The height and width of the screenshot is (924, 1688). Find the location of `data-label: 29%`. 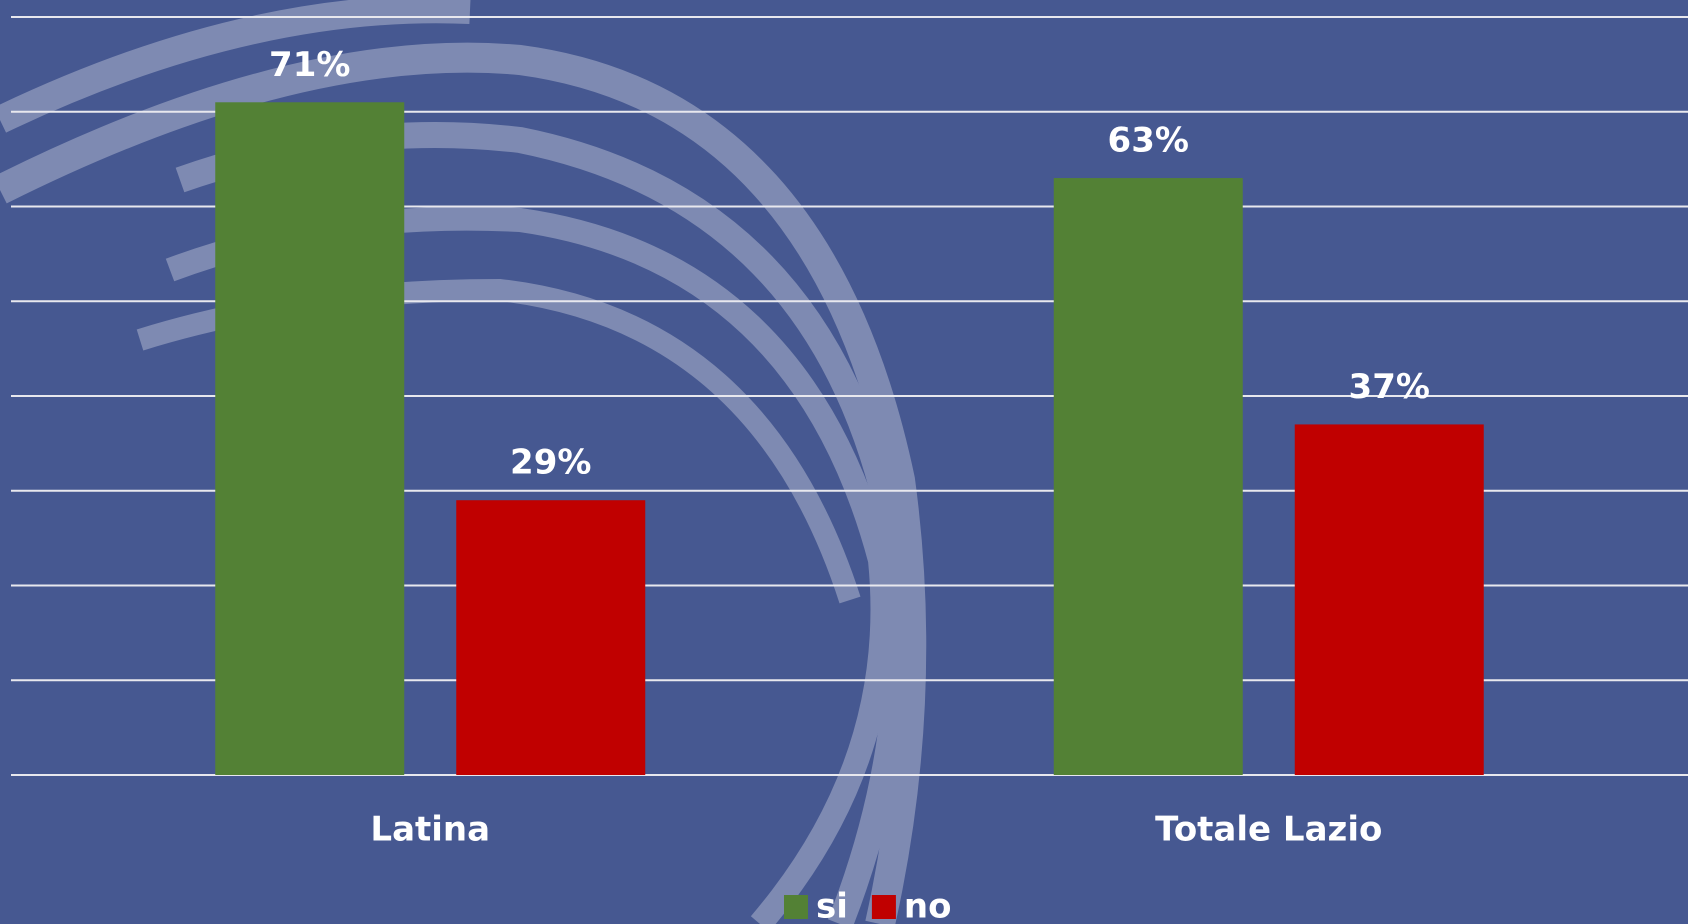

data-label: 29% is located at coordinates (550, 463).